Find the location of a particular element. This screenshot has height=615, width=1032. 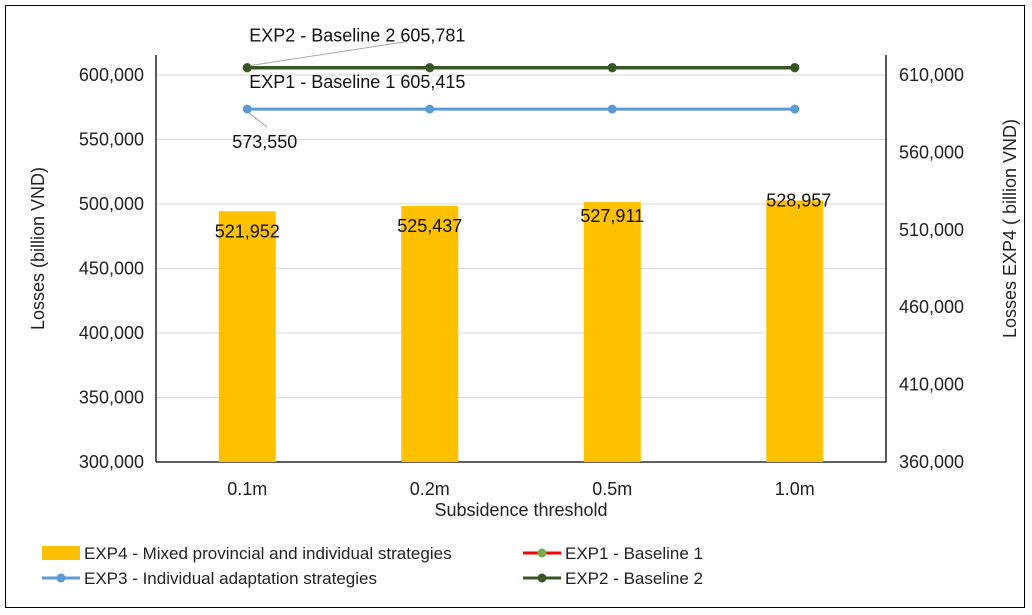

y-right-tick-label: 410,000 is located at coordinates (931, 385).